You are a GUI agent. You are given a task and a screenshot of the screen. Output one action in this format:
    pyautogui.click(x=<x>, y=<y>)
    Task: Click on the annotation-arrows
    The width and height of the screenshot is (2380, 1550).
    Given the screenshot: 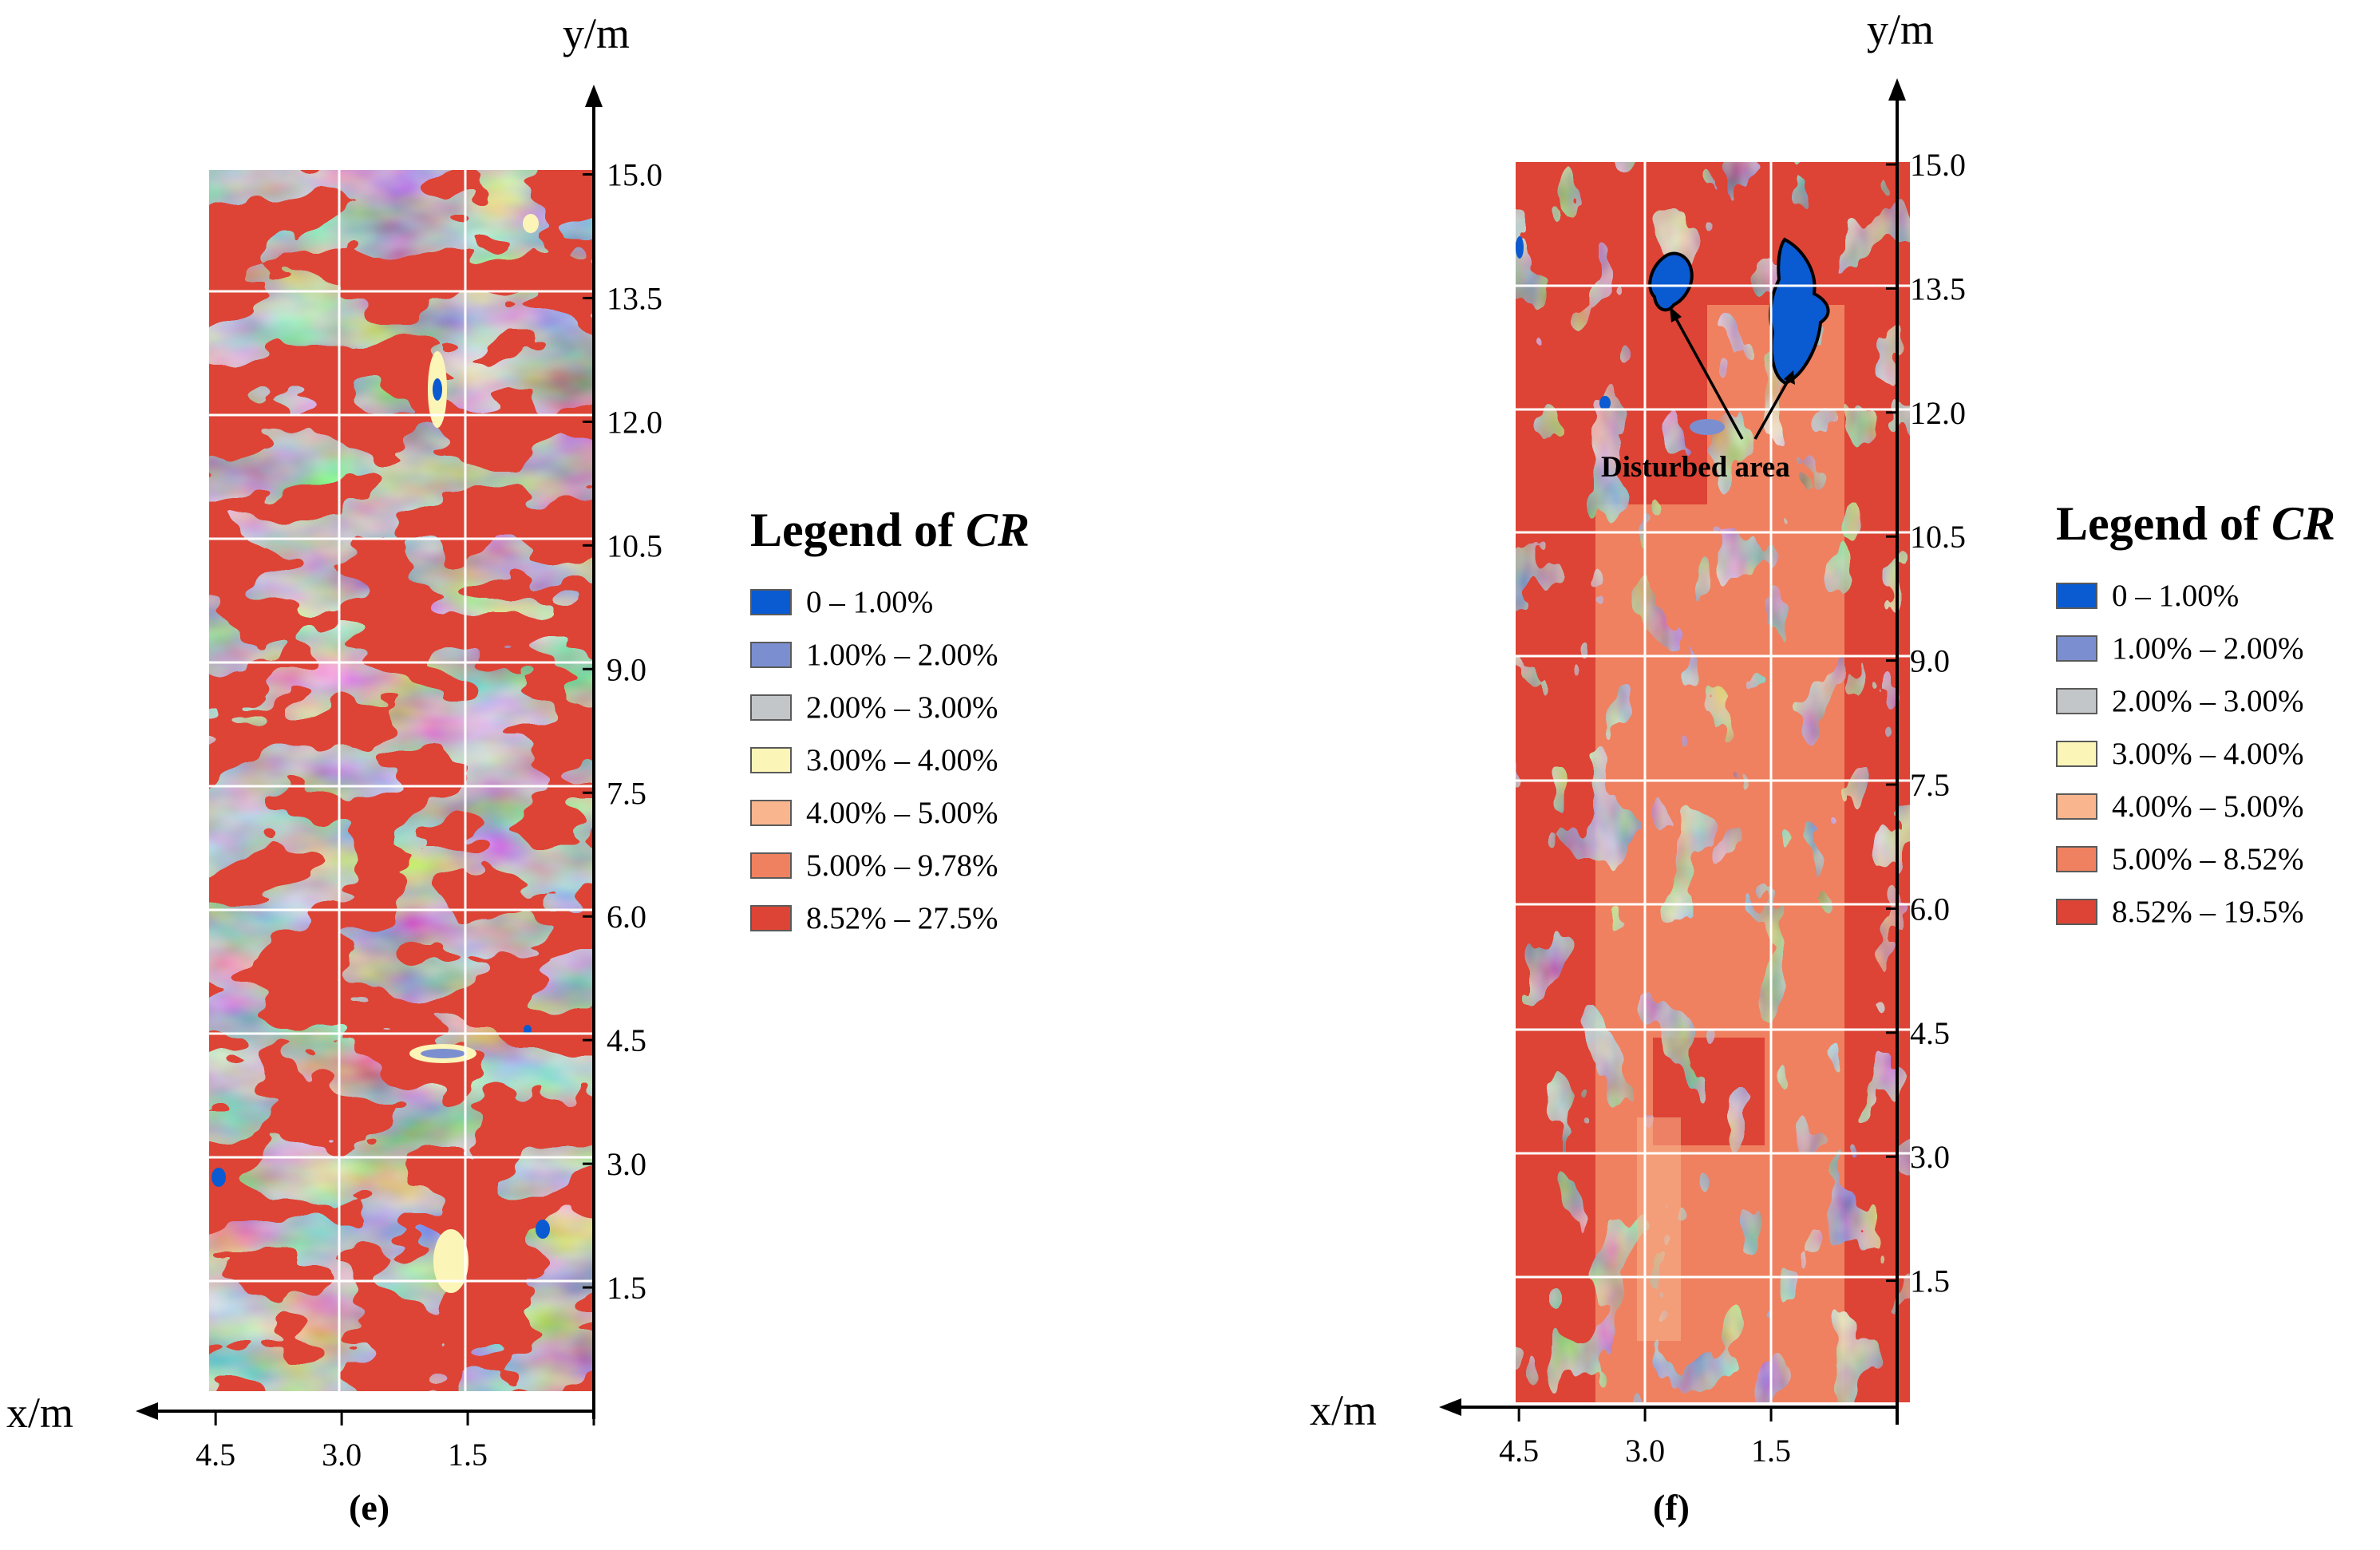 What is the action you would take?
    pyautogui.click(x=1731, y=376)
    